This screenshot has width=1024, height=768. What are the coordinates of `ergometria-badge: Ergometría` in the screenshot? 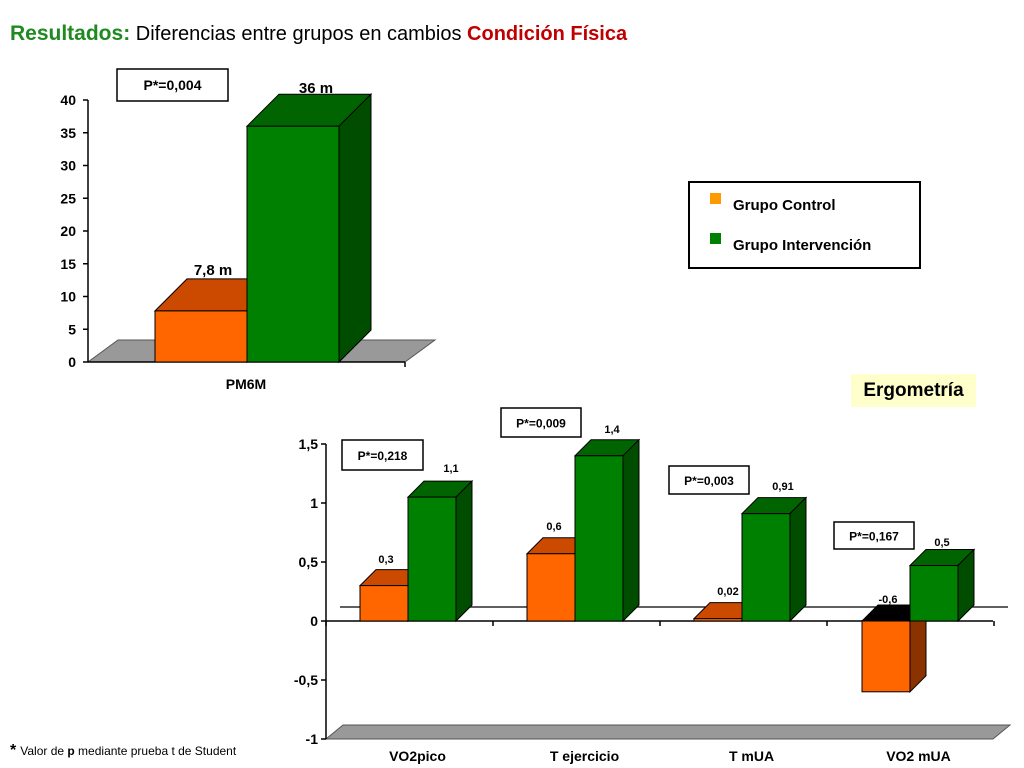 It's located at (913, 390).